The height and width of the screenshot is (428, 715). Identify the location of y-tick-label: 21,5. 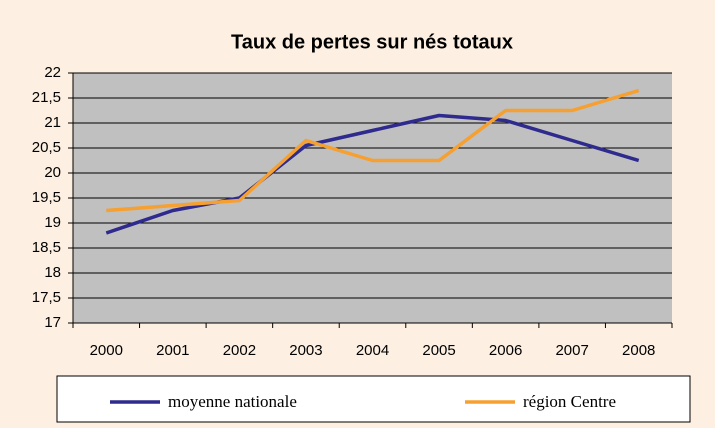
(46, 97).